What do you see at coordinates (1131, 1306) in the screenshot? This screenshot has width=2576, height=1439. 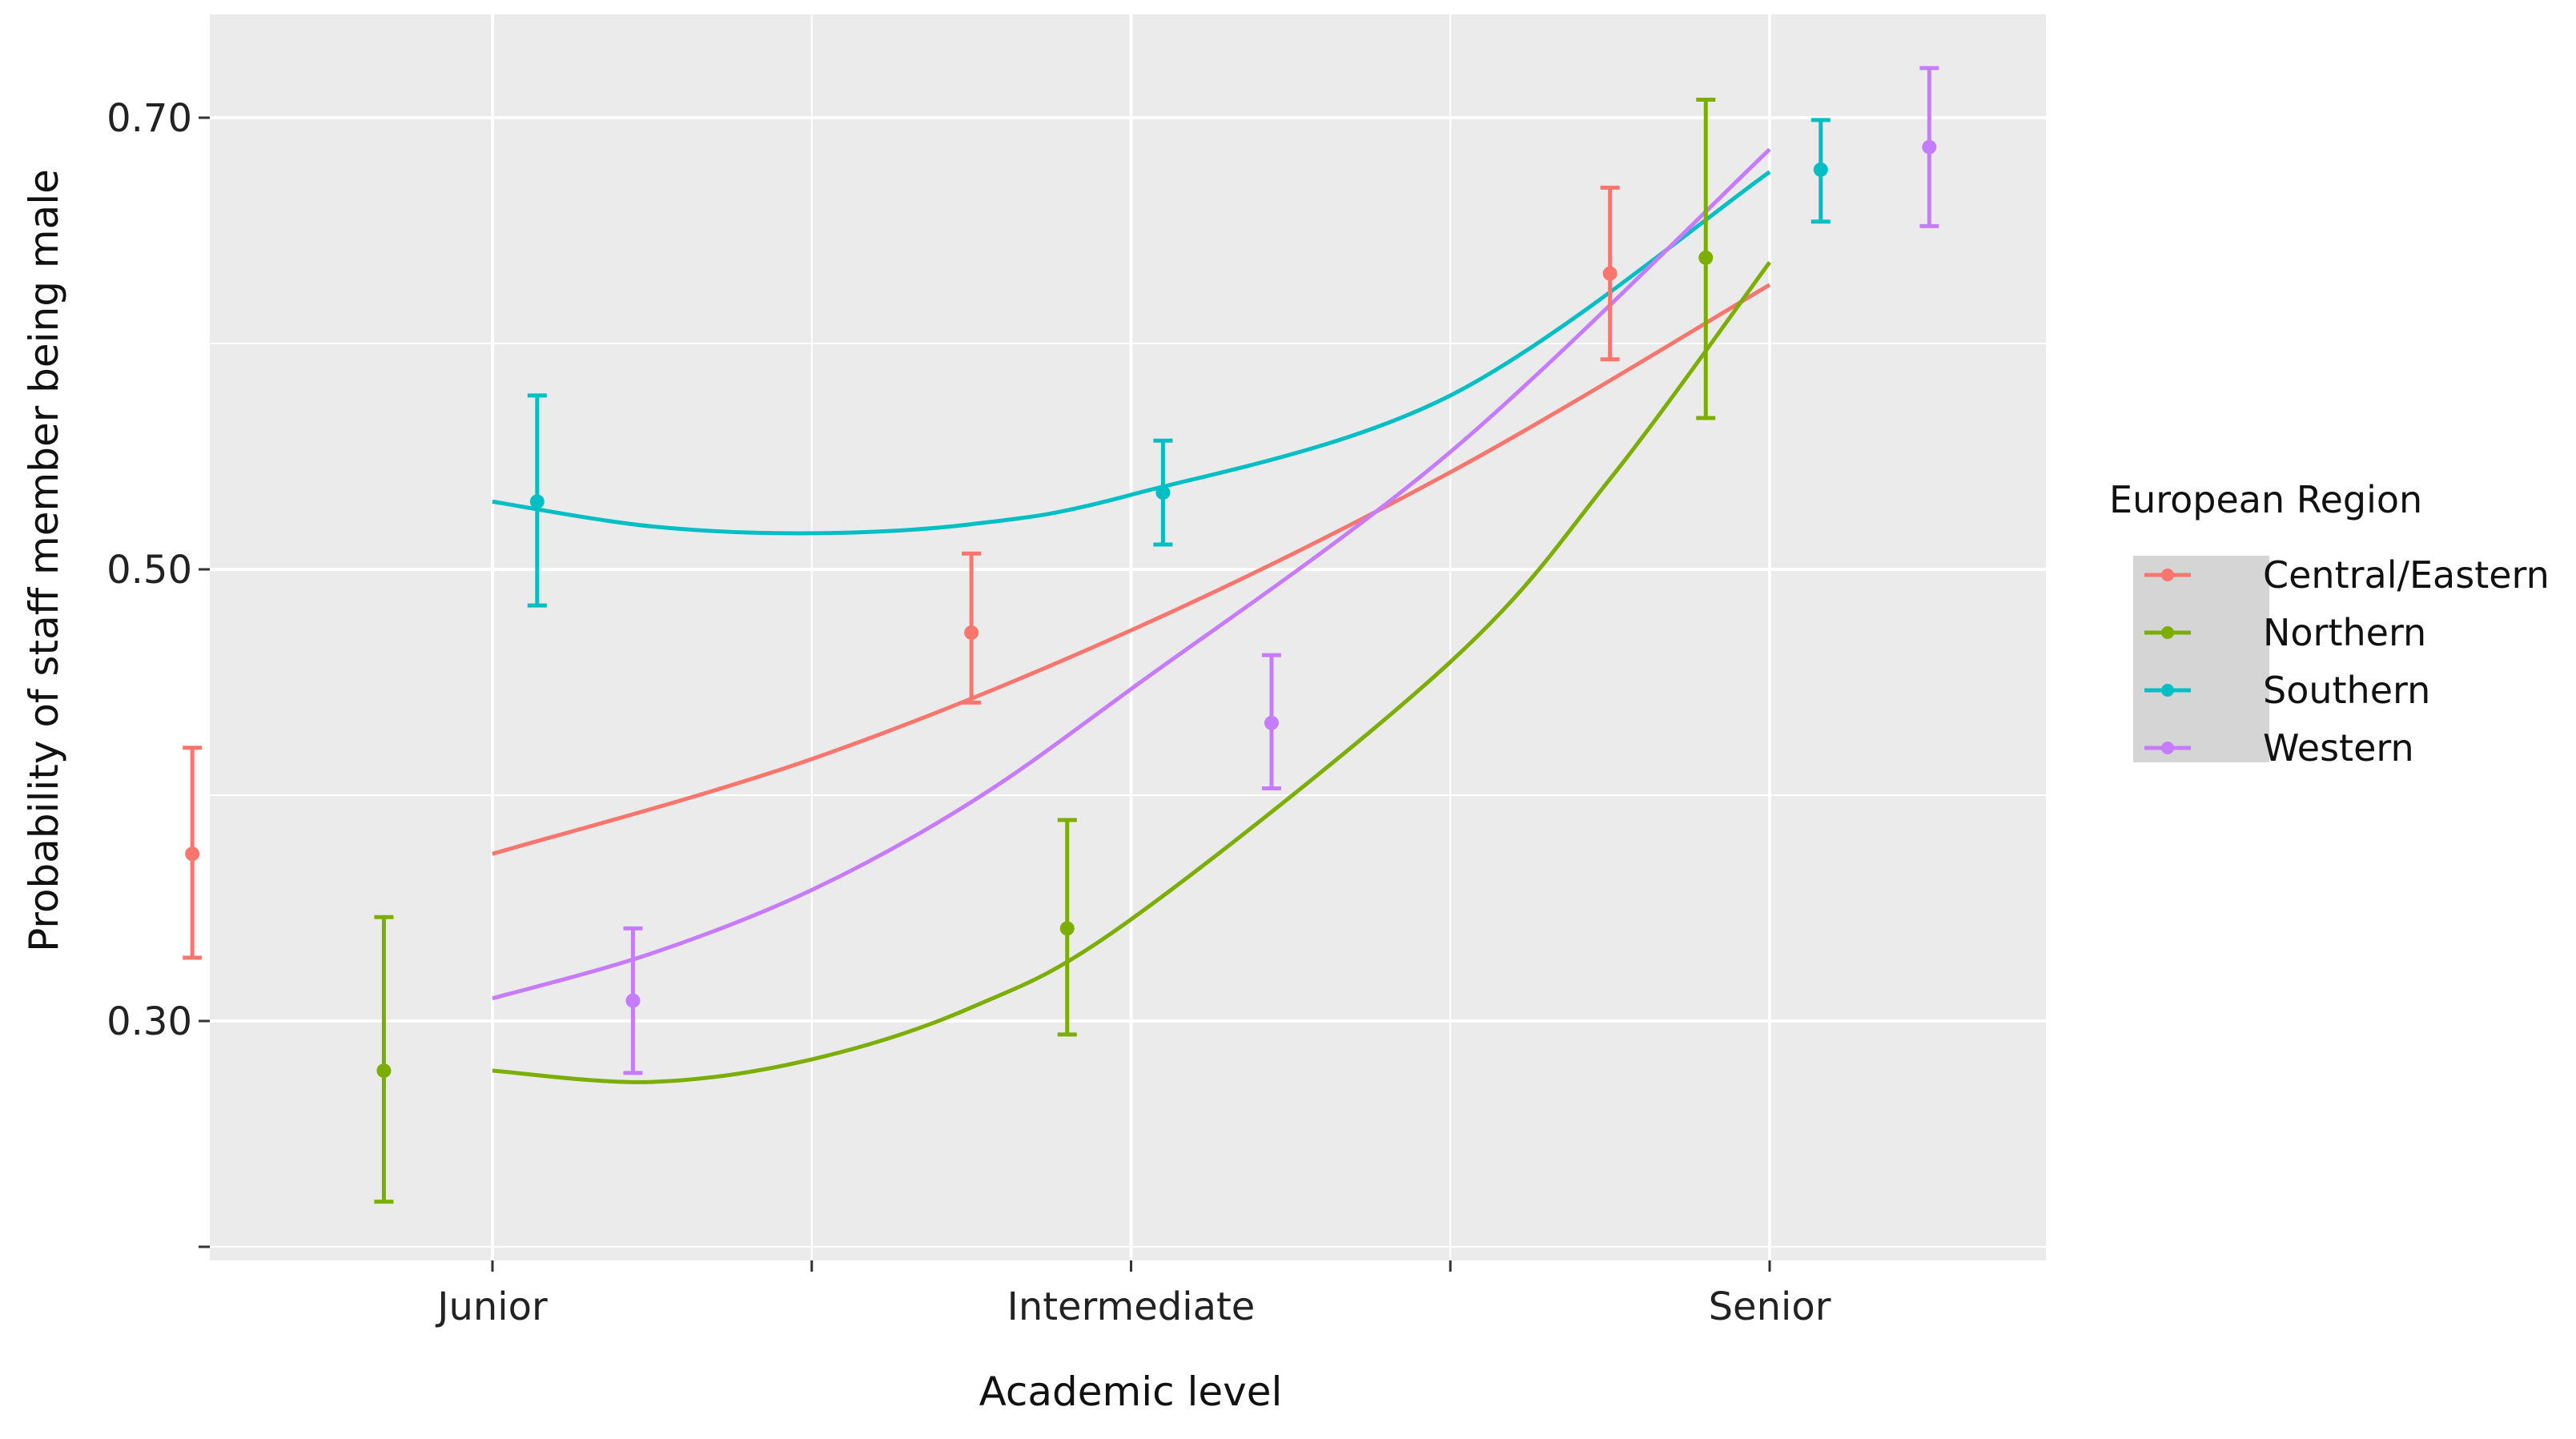 I see `x-tick-label: Intermediate` at bounding box center [1131, 1306].